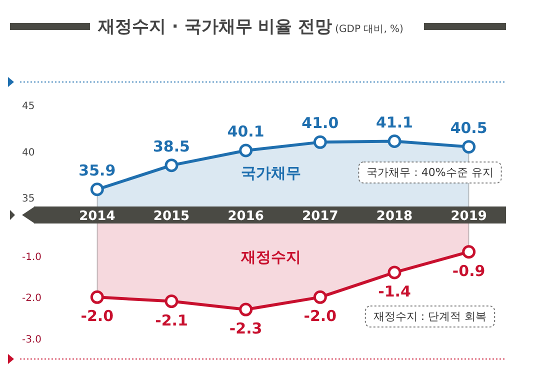 Image resolution: width=558 pixels, height=391 pixels. I want to click on x-tick-label: 2015, so click(171, 216).